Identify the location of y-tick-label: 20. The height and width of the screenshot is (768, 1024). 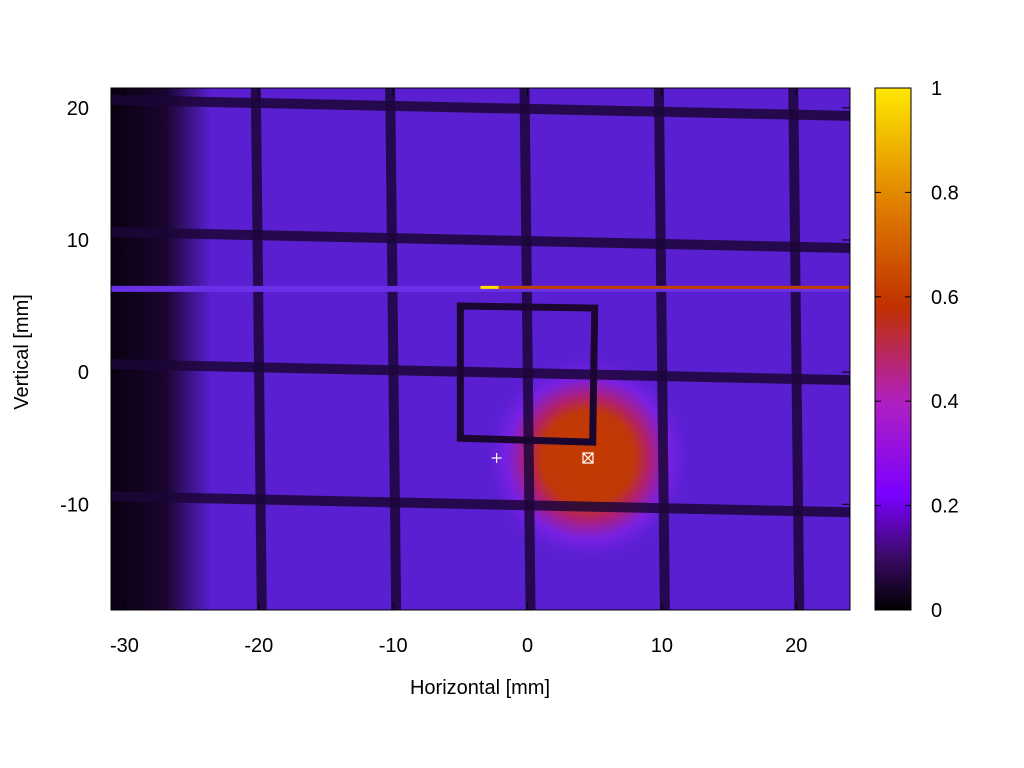
(78, 109).